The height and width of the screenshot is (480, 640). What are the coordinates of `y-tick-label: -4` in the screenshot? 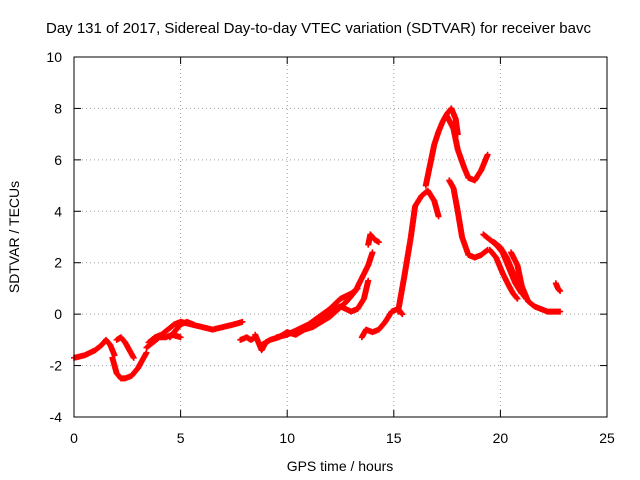 It's located at (56, 417).